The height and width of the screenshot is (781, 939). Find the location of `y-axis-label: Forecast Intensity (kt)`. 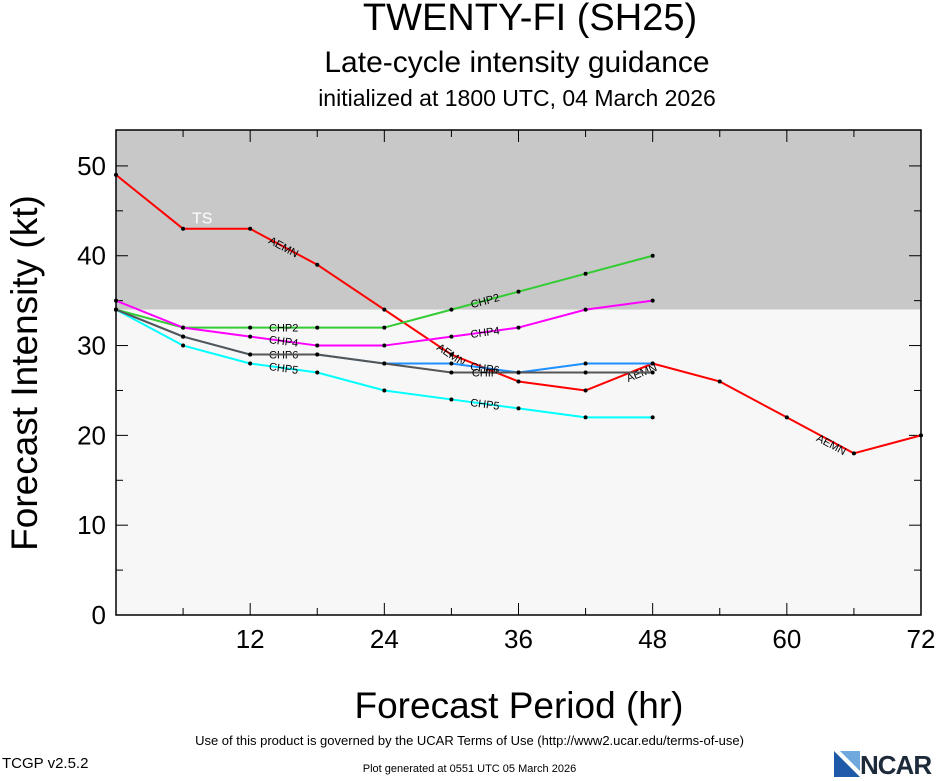

y-axis-label: Forecast Intensity (kt) is located at coordinates (24, 373).